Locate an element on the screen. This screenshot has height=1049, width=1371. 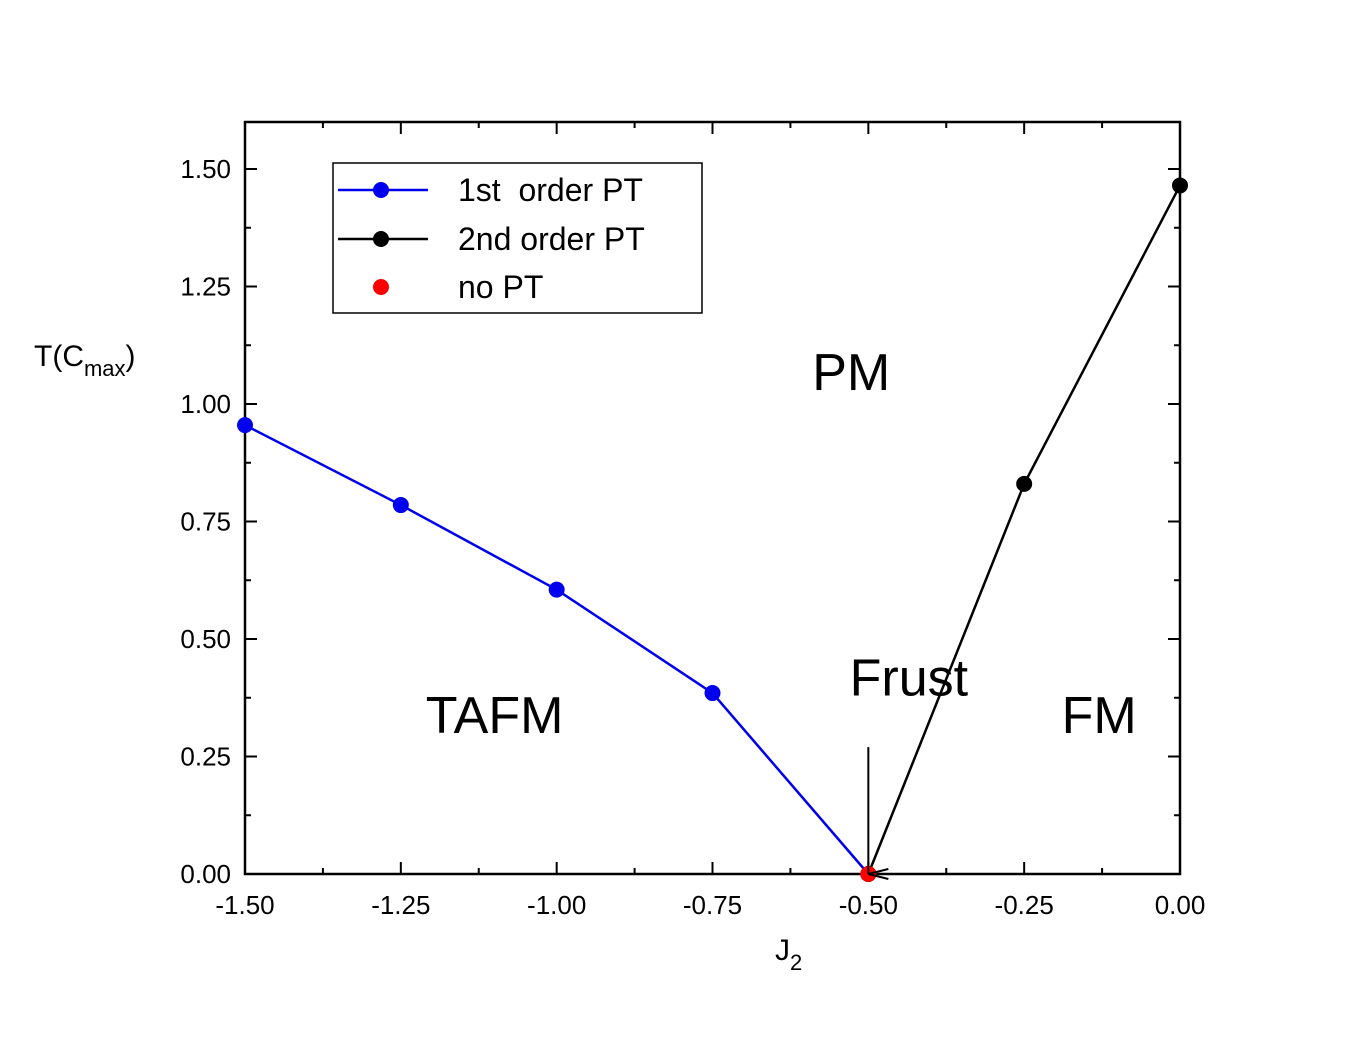
y-tick-label: 0.50 is located at coordinates (205, 639).